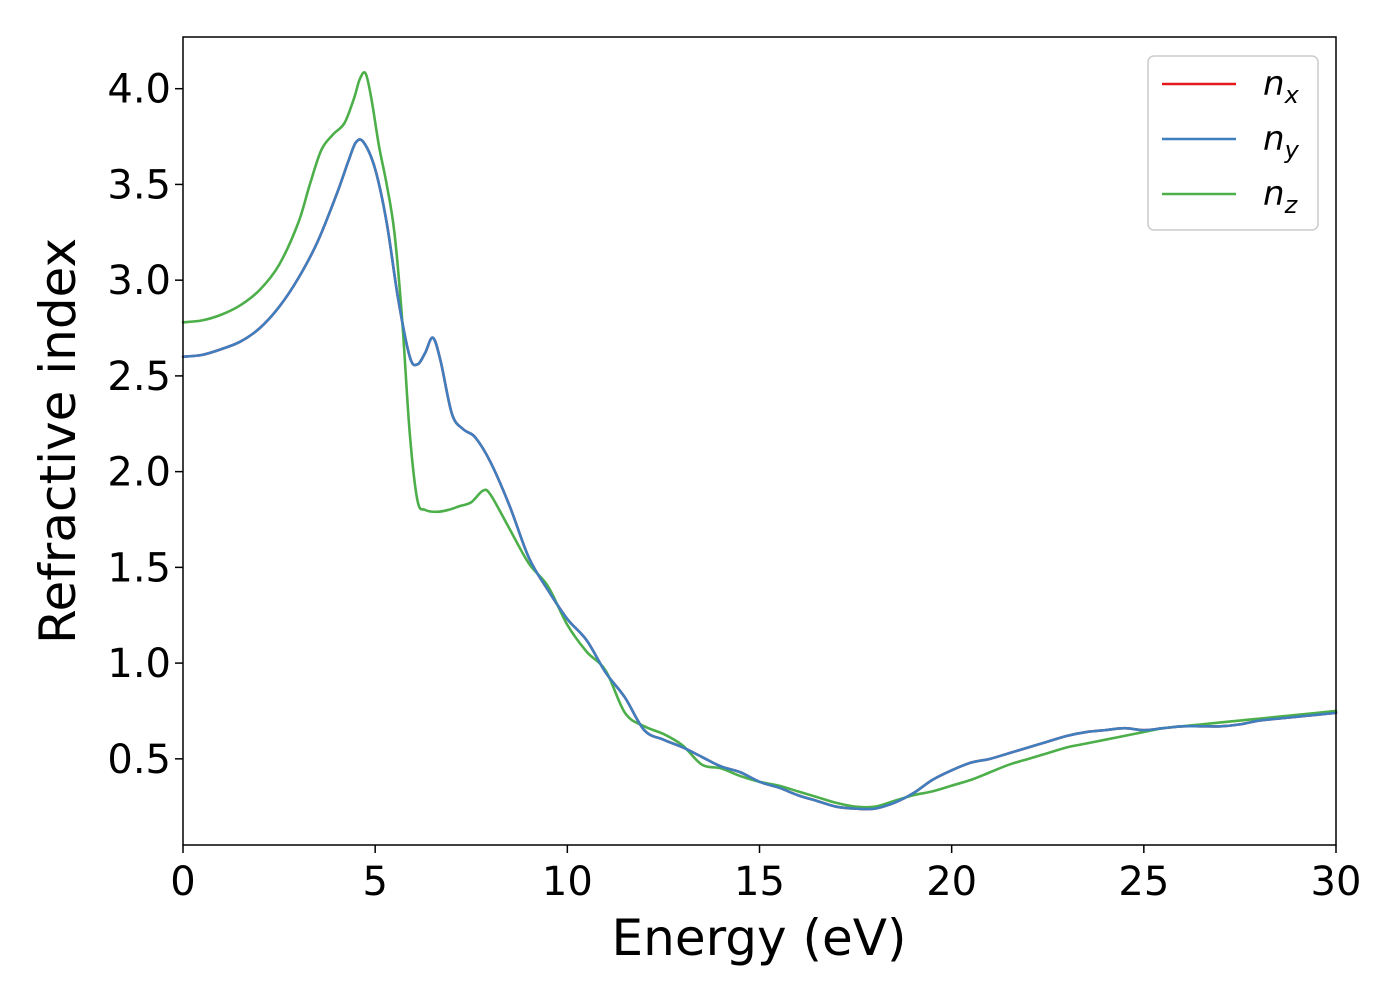 Image resolution: width=1400 pixels, height=1000 pixels. What do you see at coordinates (139, 664) in the screenshot?
I see `y-tick-label: 1.0` at bounding box center [139, 664].